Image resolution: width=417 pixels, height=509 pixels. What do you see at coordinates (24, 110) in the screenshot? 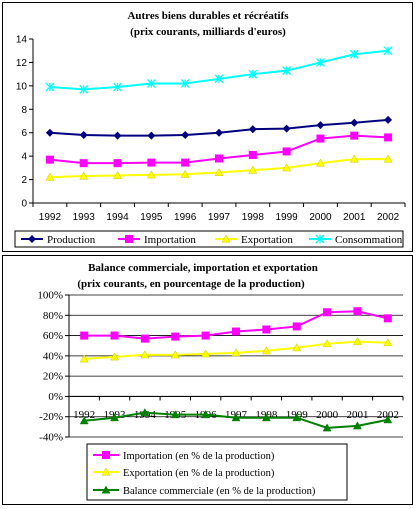
I see `y-tick-label: 8` at bounding box center [24, 110].